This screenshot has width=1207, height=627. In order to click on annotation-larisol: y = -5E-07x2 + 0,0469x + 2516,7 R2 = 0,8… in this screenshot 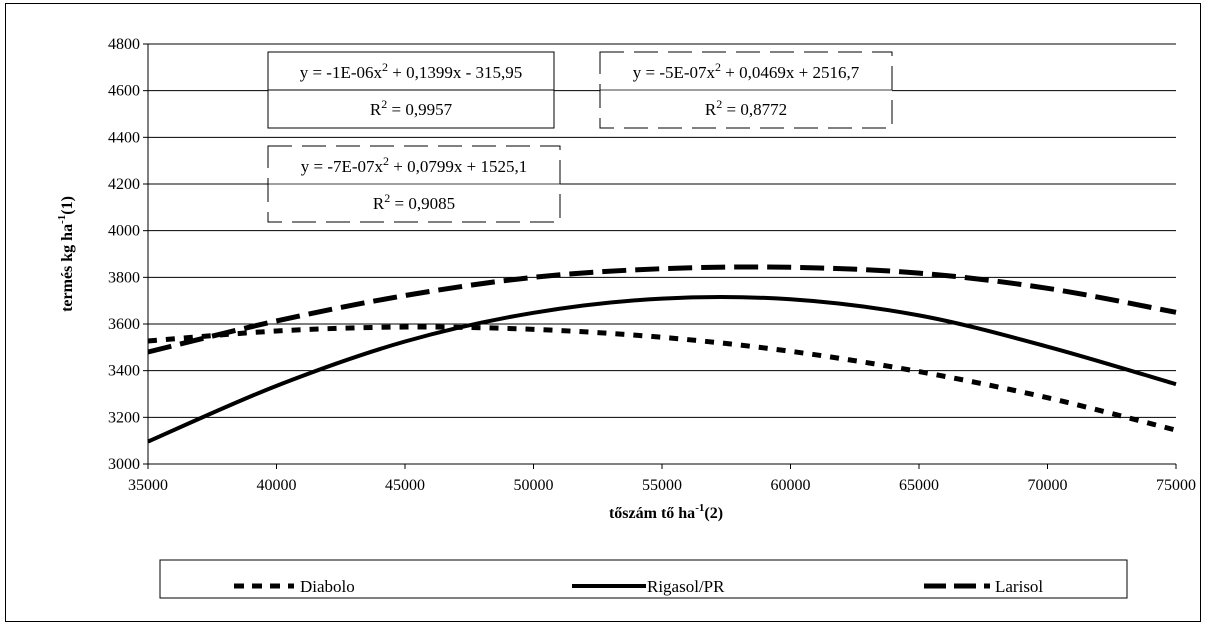, I will do `click(746, 90)`.